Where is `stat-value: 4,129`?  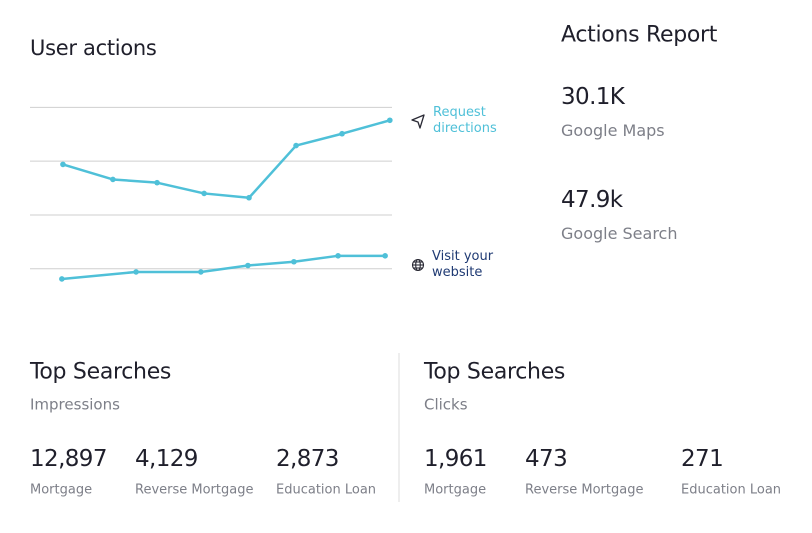 stat-value: 4,129 is located at coordinates (166, 458).